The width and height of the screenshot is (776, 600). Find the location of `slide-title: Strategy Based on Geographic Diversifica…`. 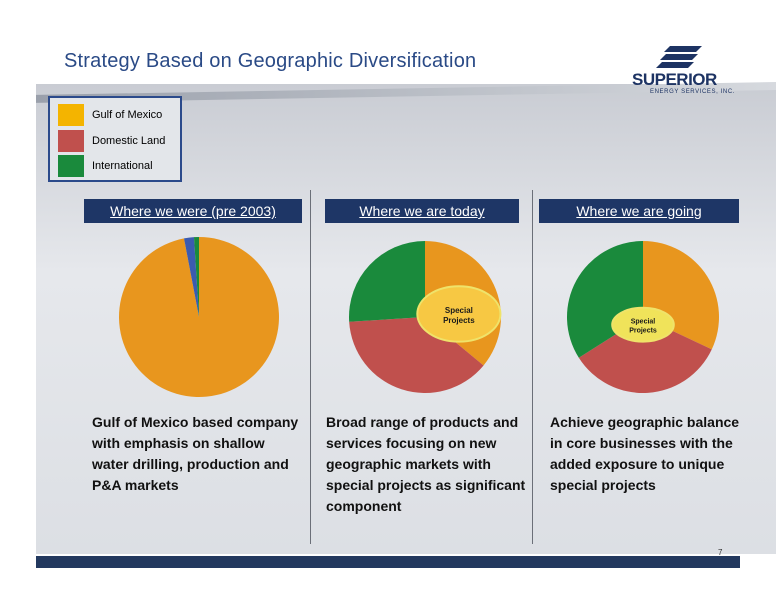

slide-title: Strategy Based on Geographic Diversifica… is located at coordinates (270, 61).